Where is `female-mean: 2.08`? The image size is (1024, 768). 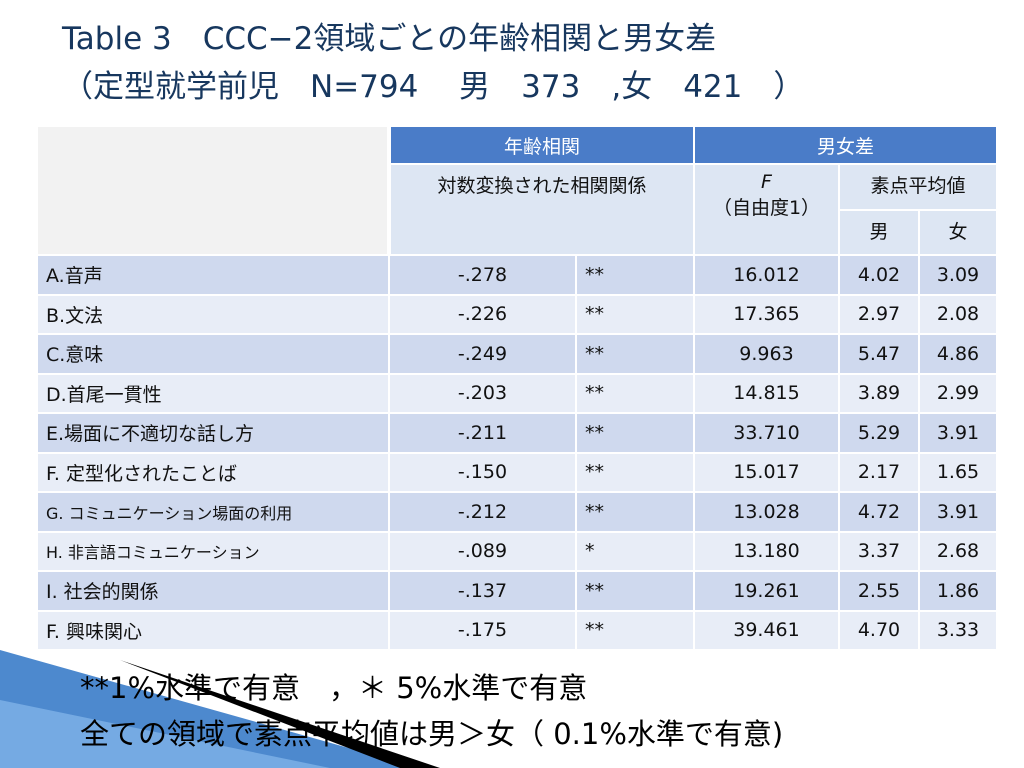
female-mean: 2.08 is located at coordinates (958, 314).